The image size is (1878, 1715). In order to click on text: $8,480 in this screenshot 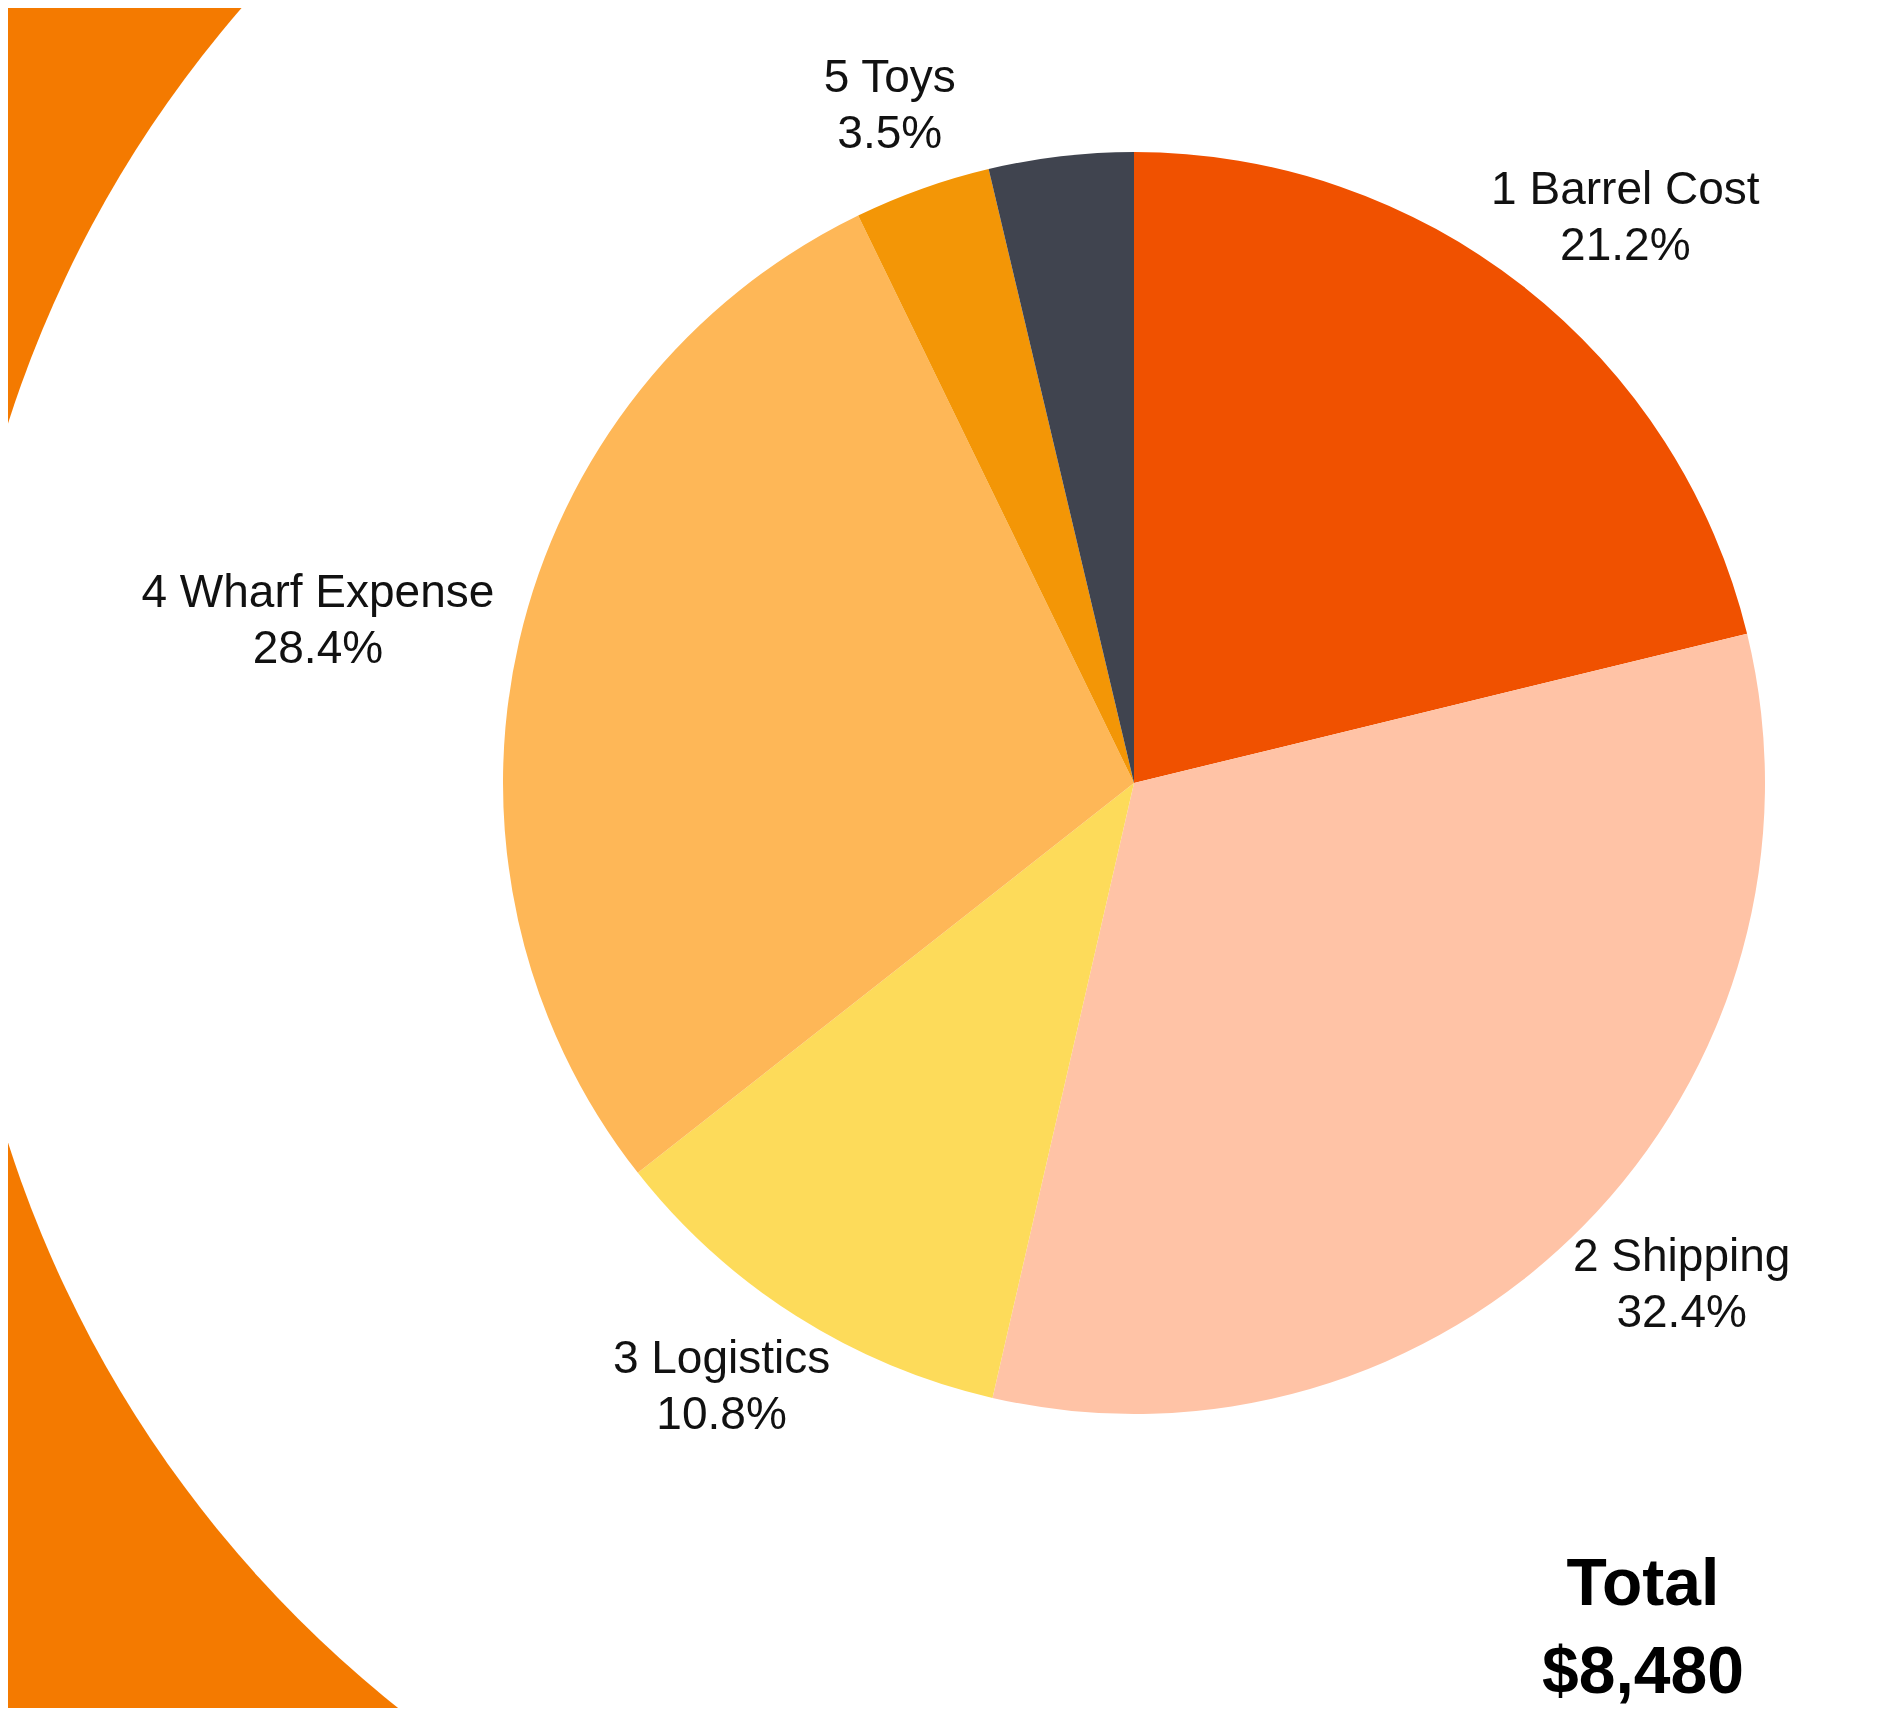, I will do `click(1643, 1670)`.